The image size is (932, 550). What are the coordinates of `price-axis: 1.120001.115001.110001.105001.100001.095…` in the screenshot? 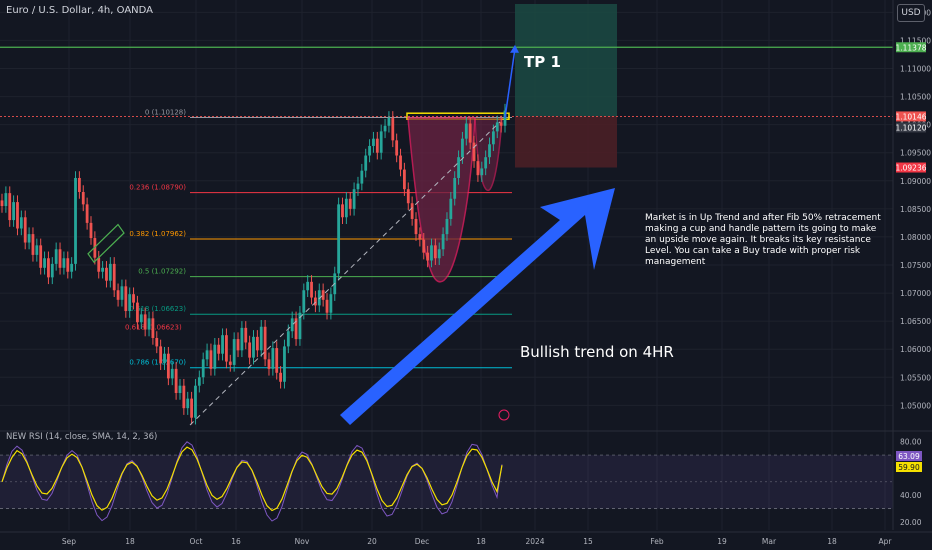 It's located at (911, 265).